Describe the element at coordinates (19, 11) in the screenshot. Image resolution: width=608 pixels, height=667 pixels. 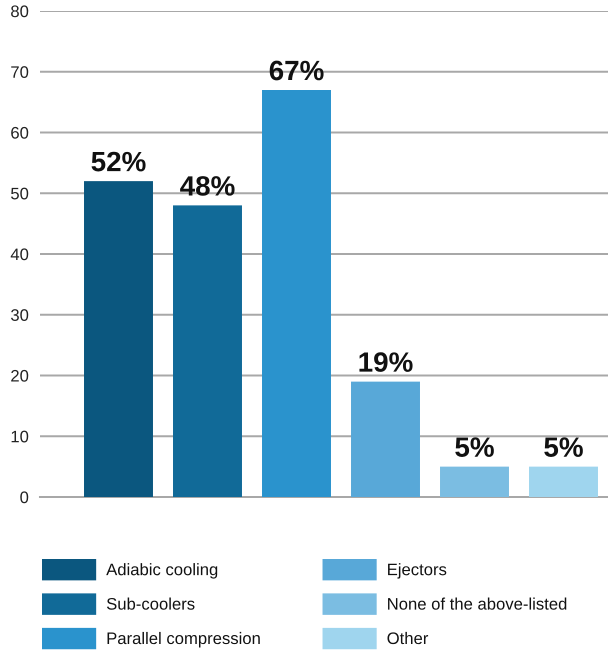
I see `y-tick-label: 80` at that location.